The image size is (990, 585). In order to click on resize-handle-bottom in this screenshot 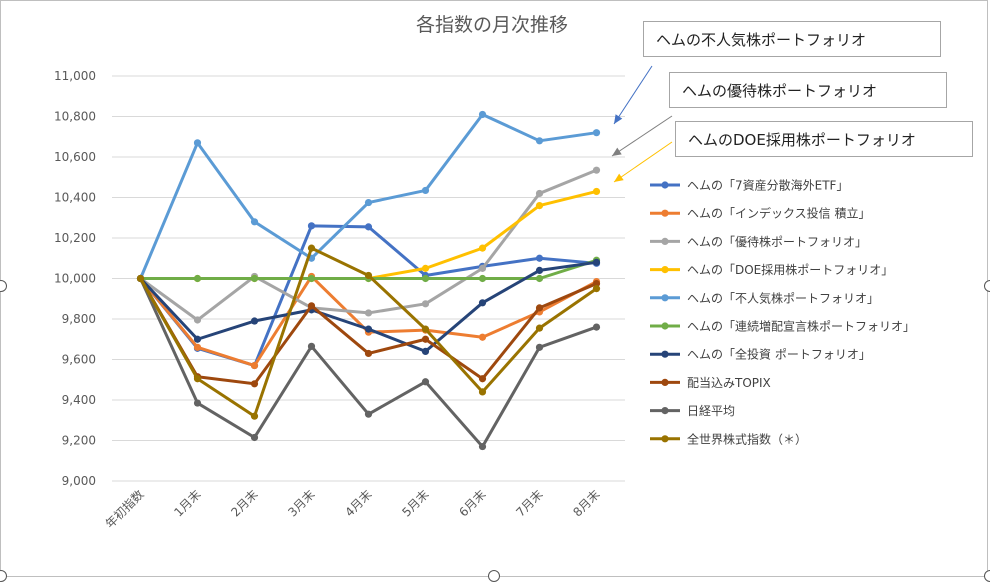, I will do `click(494, 576)`.